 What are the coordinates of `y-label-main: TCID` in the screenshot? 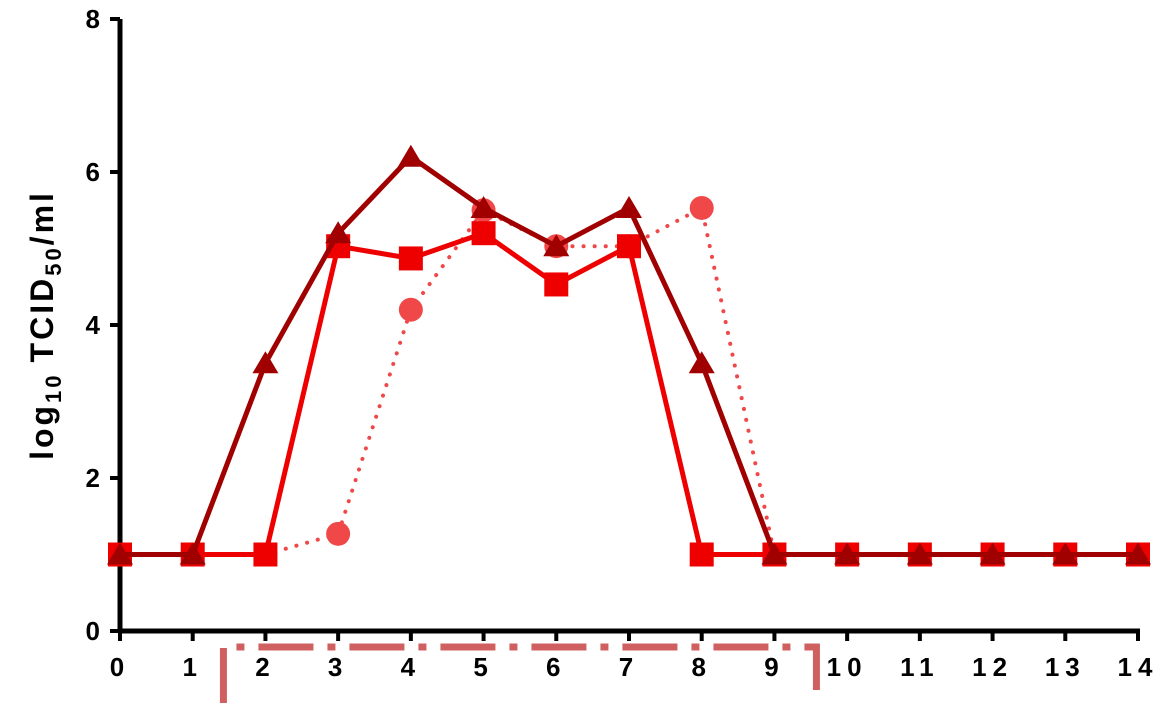 It's located at (42, 319).